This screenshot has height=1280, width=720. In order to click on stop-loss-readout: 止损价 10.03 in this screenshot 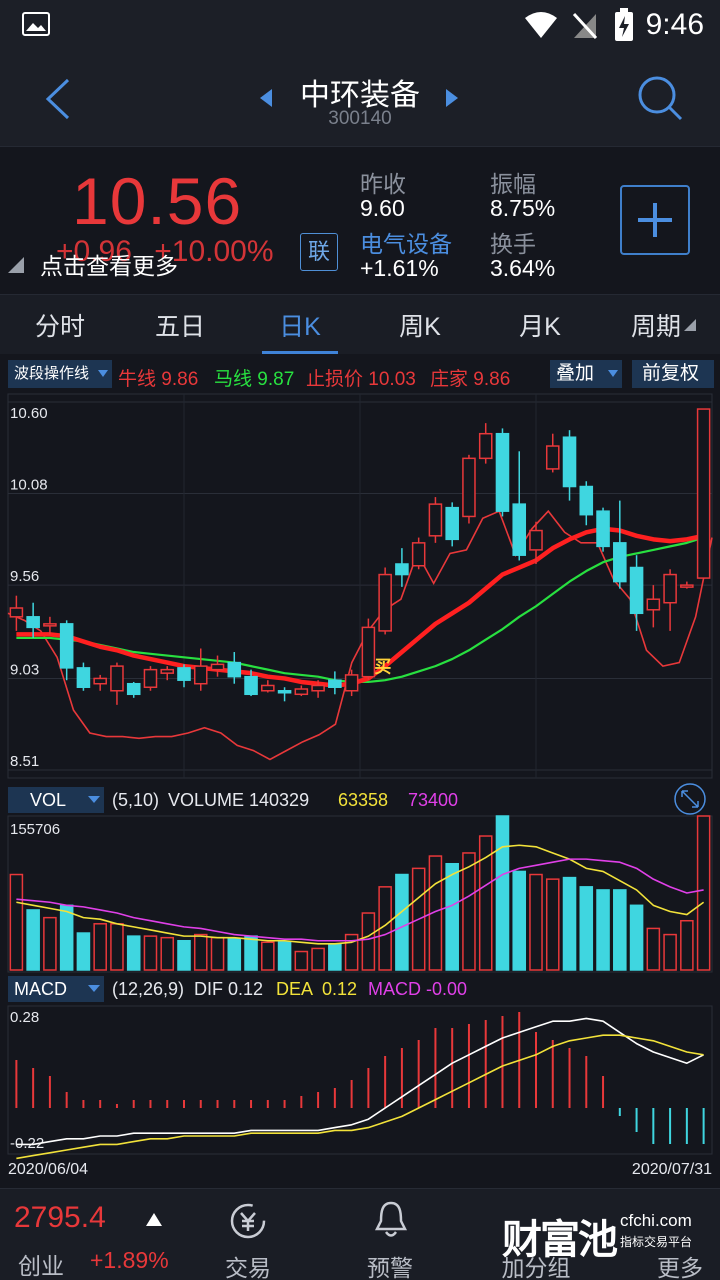, I will do `click(361, 377)`.